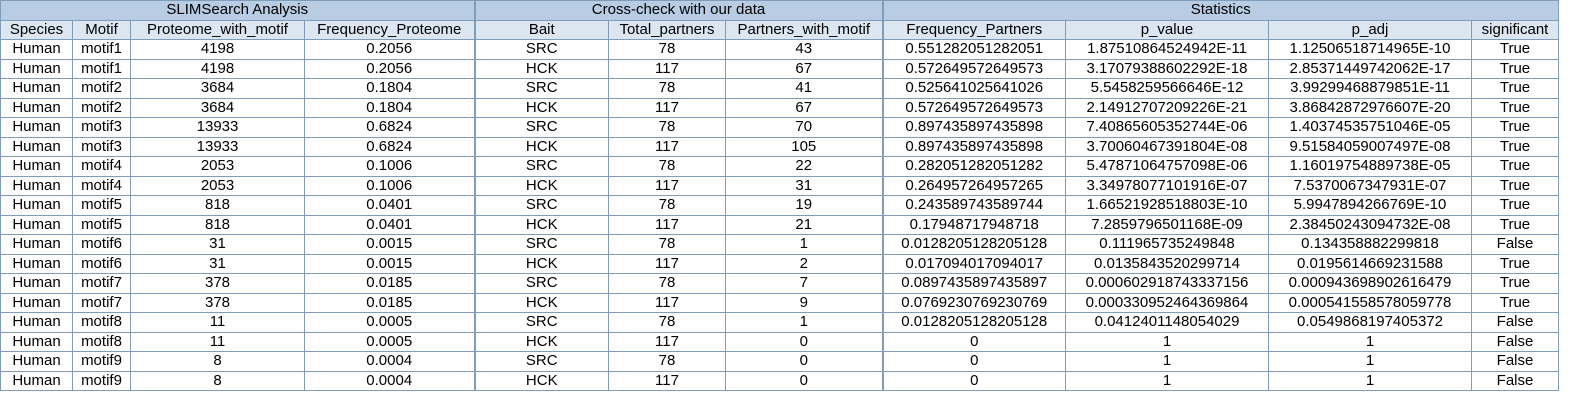 This screenshot has height=419, width=1580. Describe the element at coordinates (974, 322) in the screenshot. I see `frequency-partners-cell: 0.0128205128205128` at that location.